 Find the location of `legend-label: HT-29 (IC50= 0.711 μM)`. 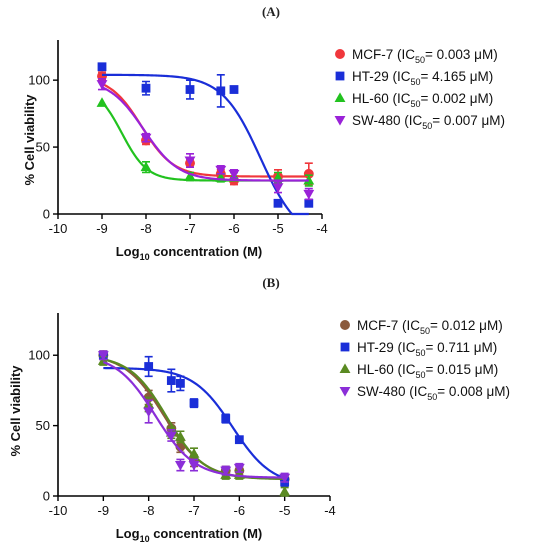

legend-label: HT-29 (IC50= 0.711 μM) is located at coordinates (427, 349).